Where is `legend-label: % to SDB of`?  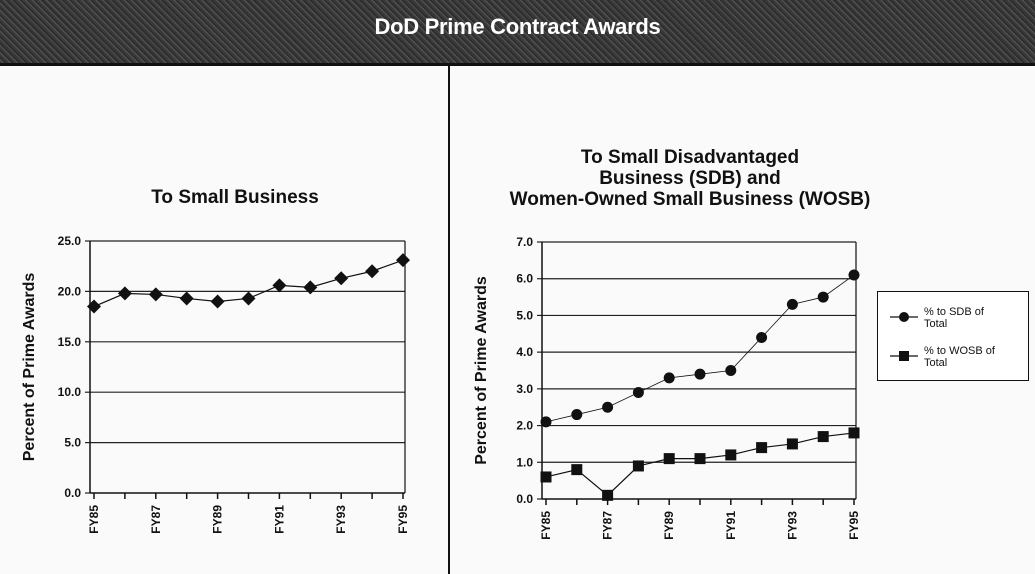
legend-label: % to SDB of is located at coordinates (954, 312).